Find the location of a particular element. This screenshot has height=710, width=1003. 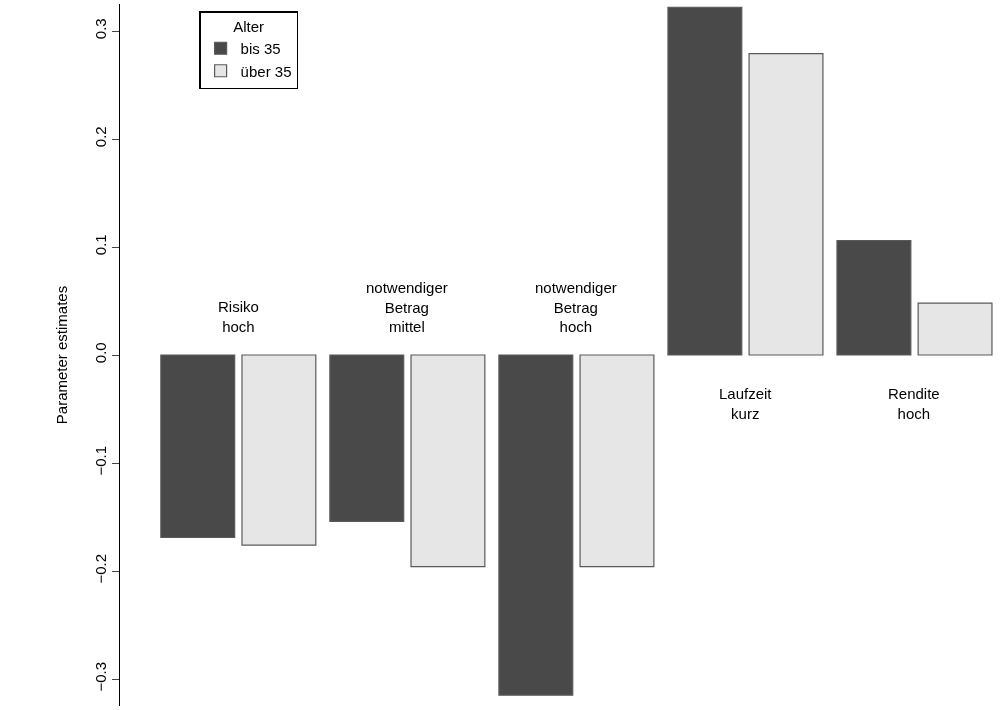

y-tick-label: 0.0 is located at coordinates (100, 353).